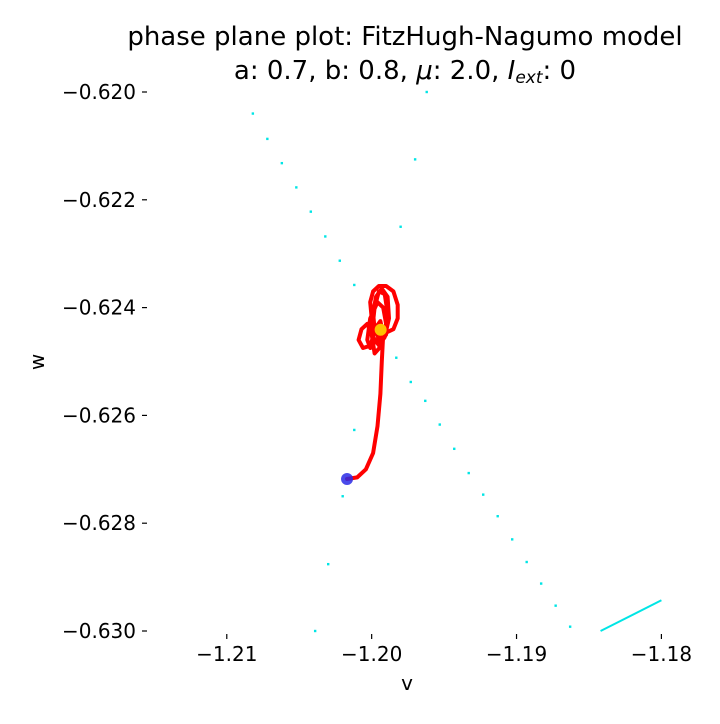  Describe the element at coordinates (99, 308) in the screenshot. I see `y-tick-label: −0.624` at that location.